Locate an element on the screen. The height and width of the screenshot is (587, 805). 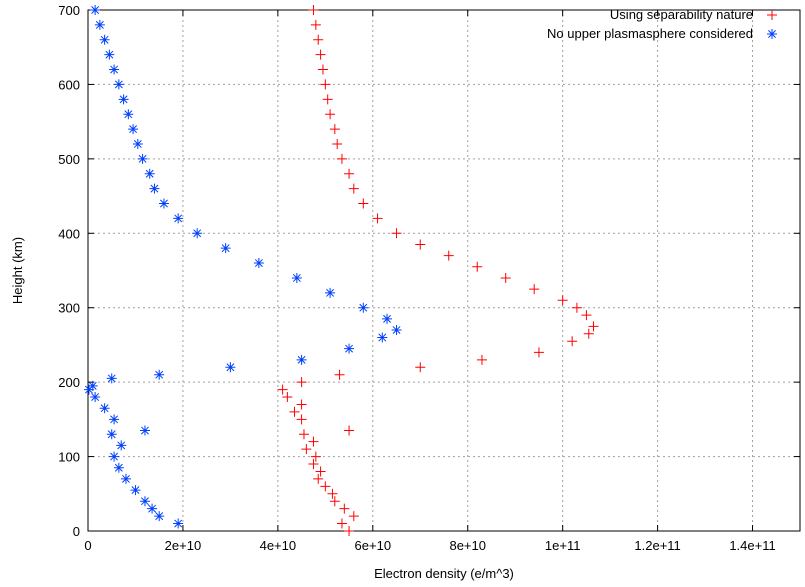
y-tick-label: 400 is located at coordinates (69, 233).